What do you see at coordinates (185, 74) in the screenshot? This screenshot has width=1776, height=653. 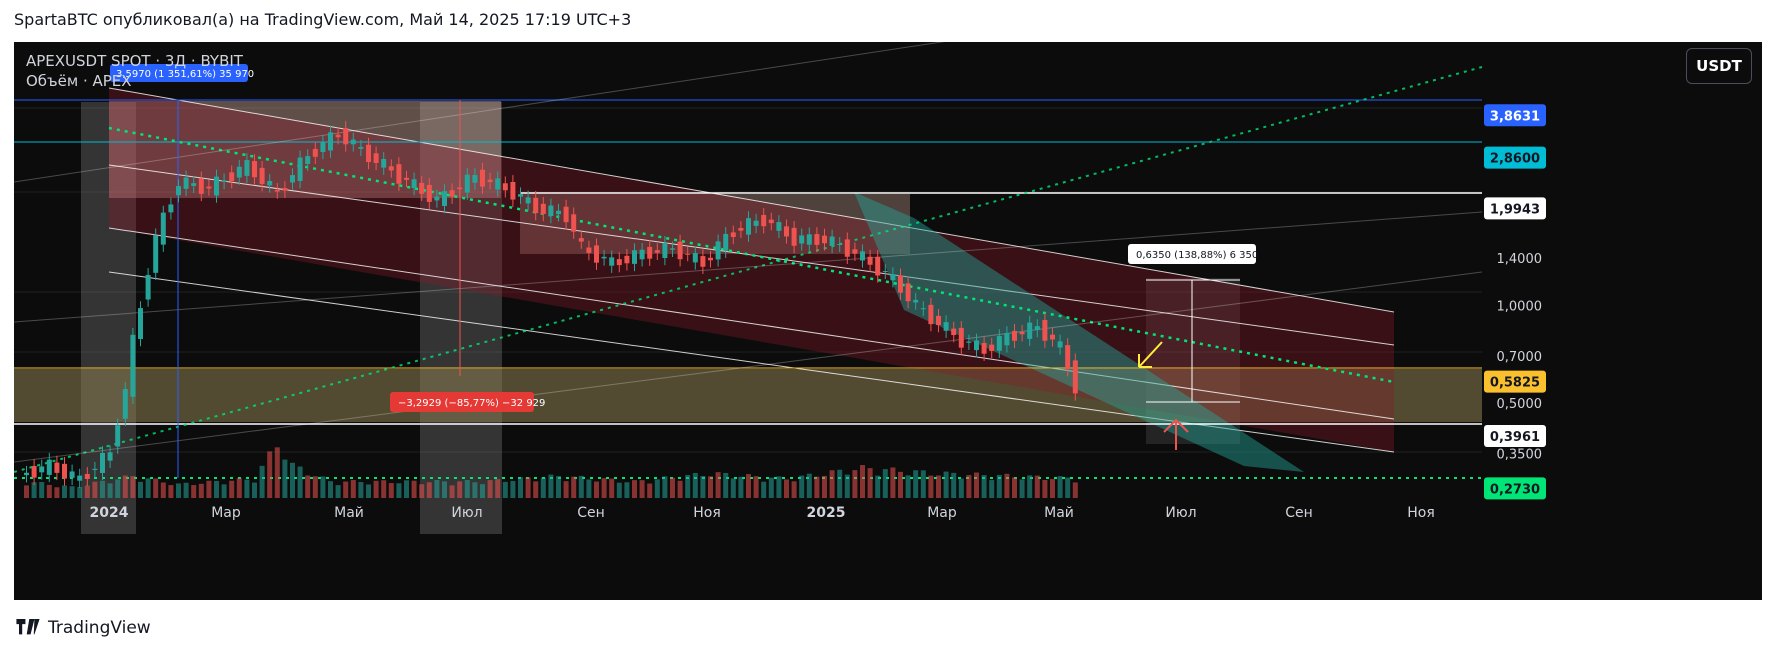 I see `measure-text: 3,5970 (1 351,61%) 35 970` at bounding box center [185, 74].